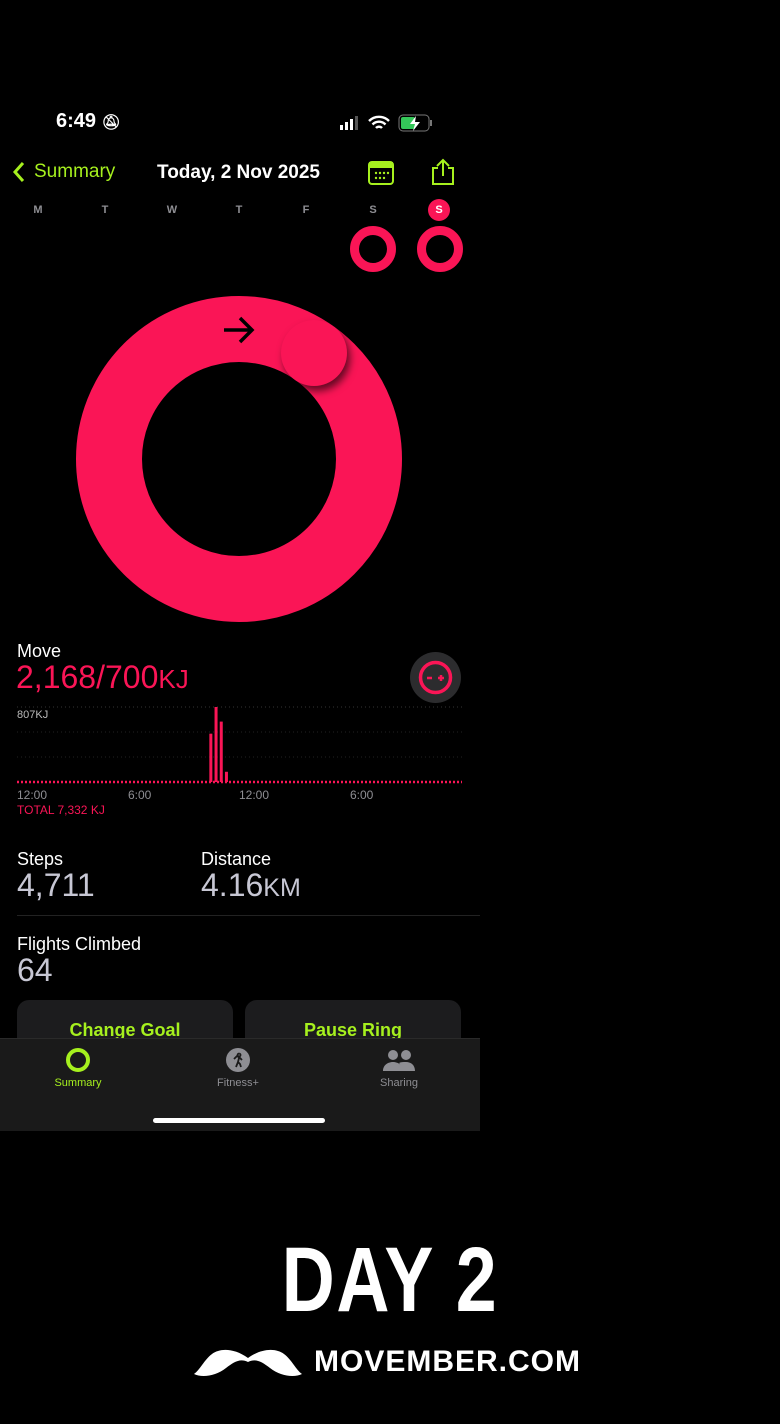  Describe the element at coordinates (111, 122) in the screenshot. I see `bell-slash-icon: 🔕︎` at that location.